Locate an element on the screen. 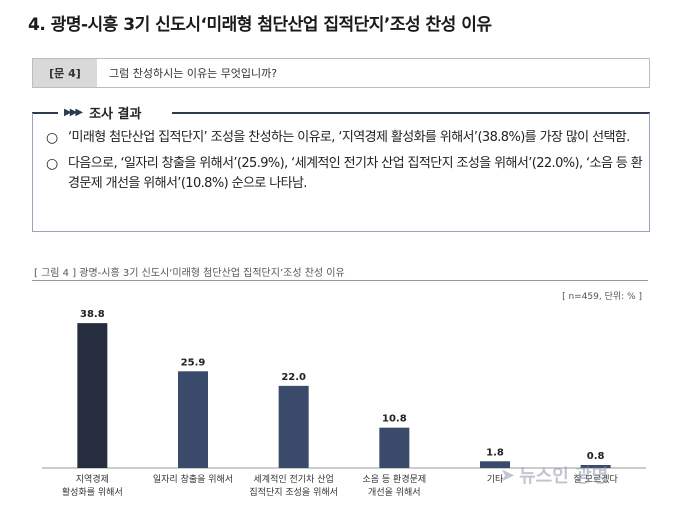  category-label: 지역경제 is located at coordinates (92, 479).